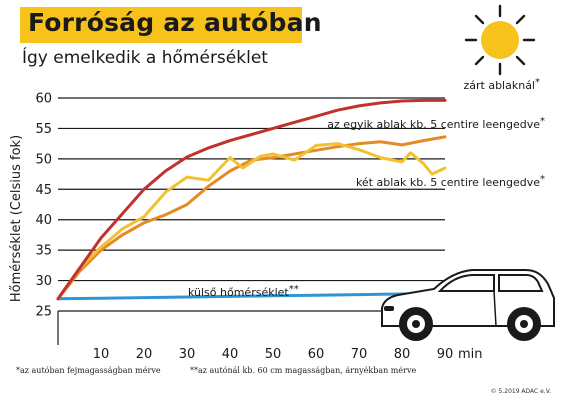 The height and width of the screenshot is (400, 565). What do you see at coordinates (145, 58) in the screenshot?
I see `subtitle: Így emelkedik a hőmérséklet` at bounding box center [145, 58].